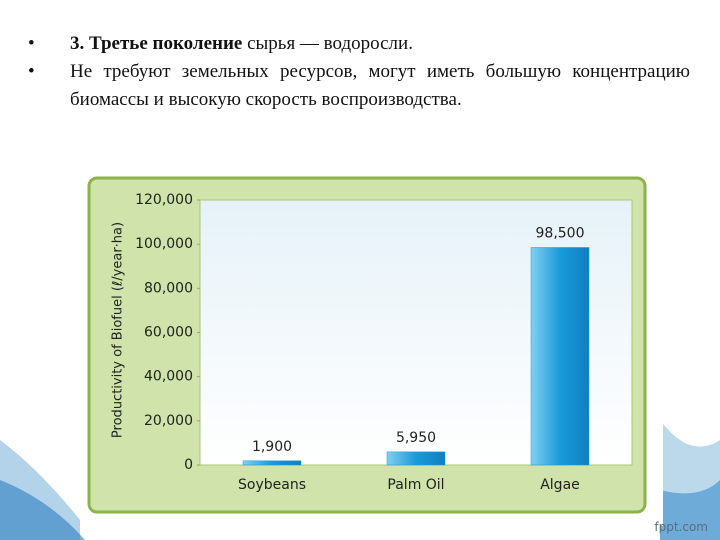 The width and height of the screenshot is (720, 540). I want to click on x-tick-label: Soybeans, so click(272, 485).